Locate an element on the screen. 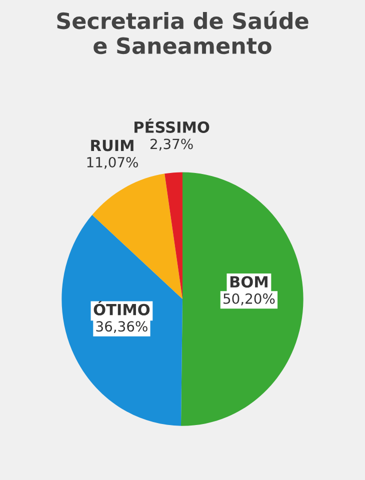 This screenshot has width=365, height=480. slice-label: BOM is located at coordinates (249, 282).